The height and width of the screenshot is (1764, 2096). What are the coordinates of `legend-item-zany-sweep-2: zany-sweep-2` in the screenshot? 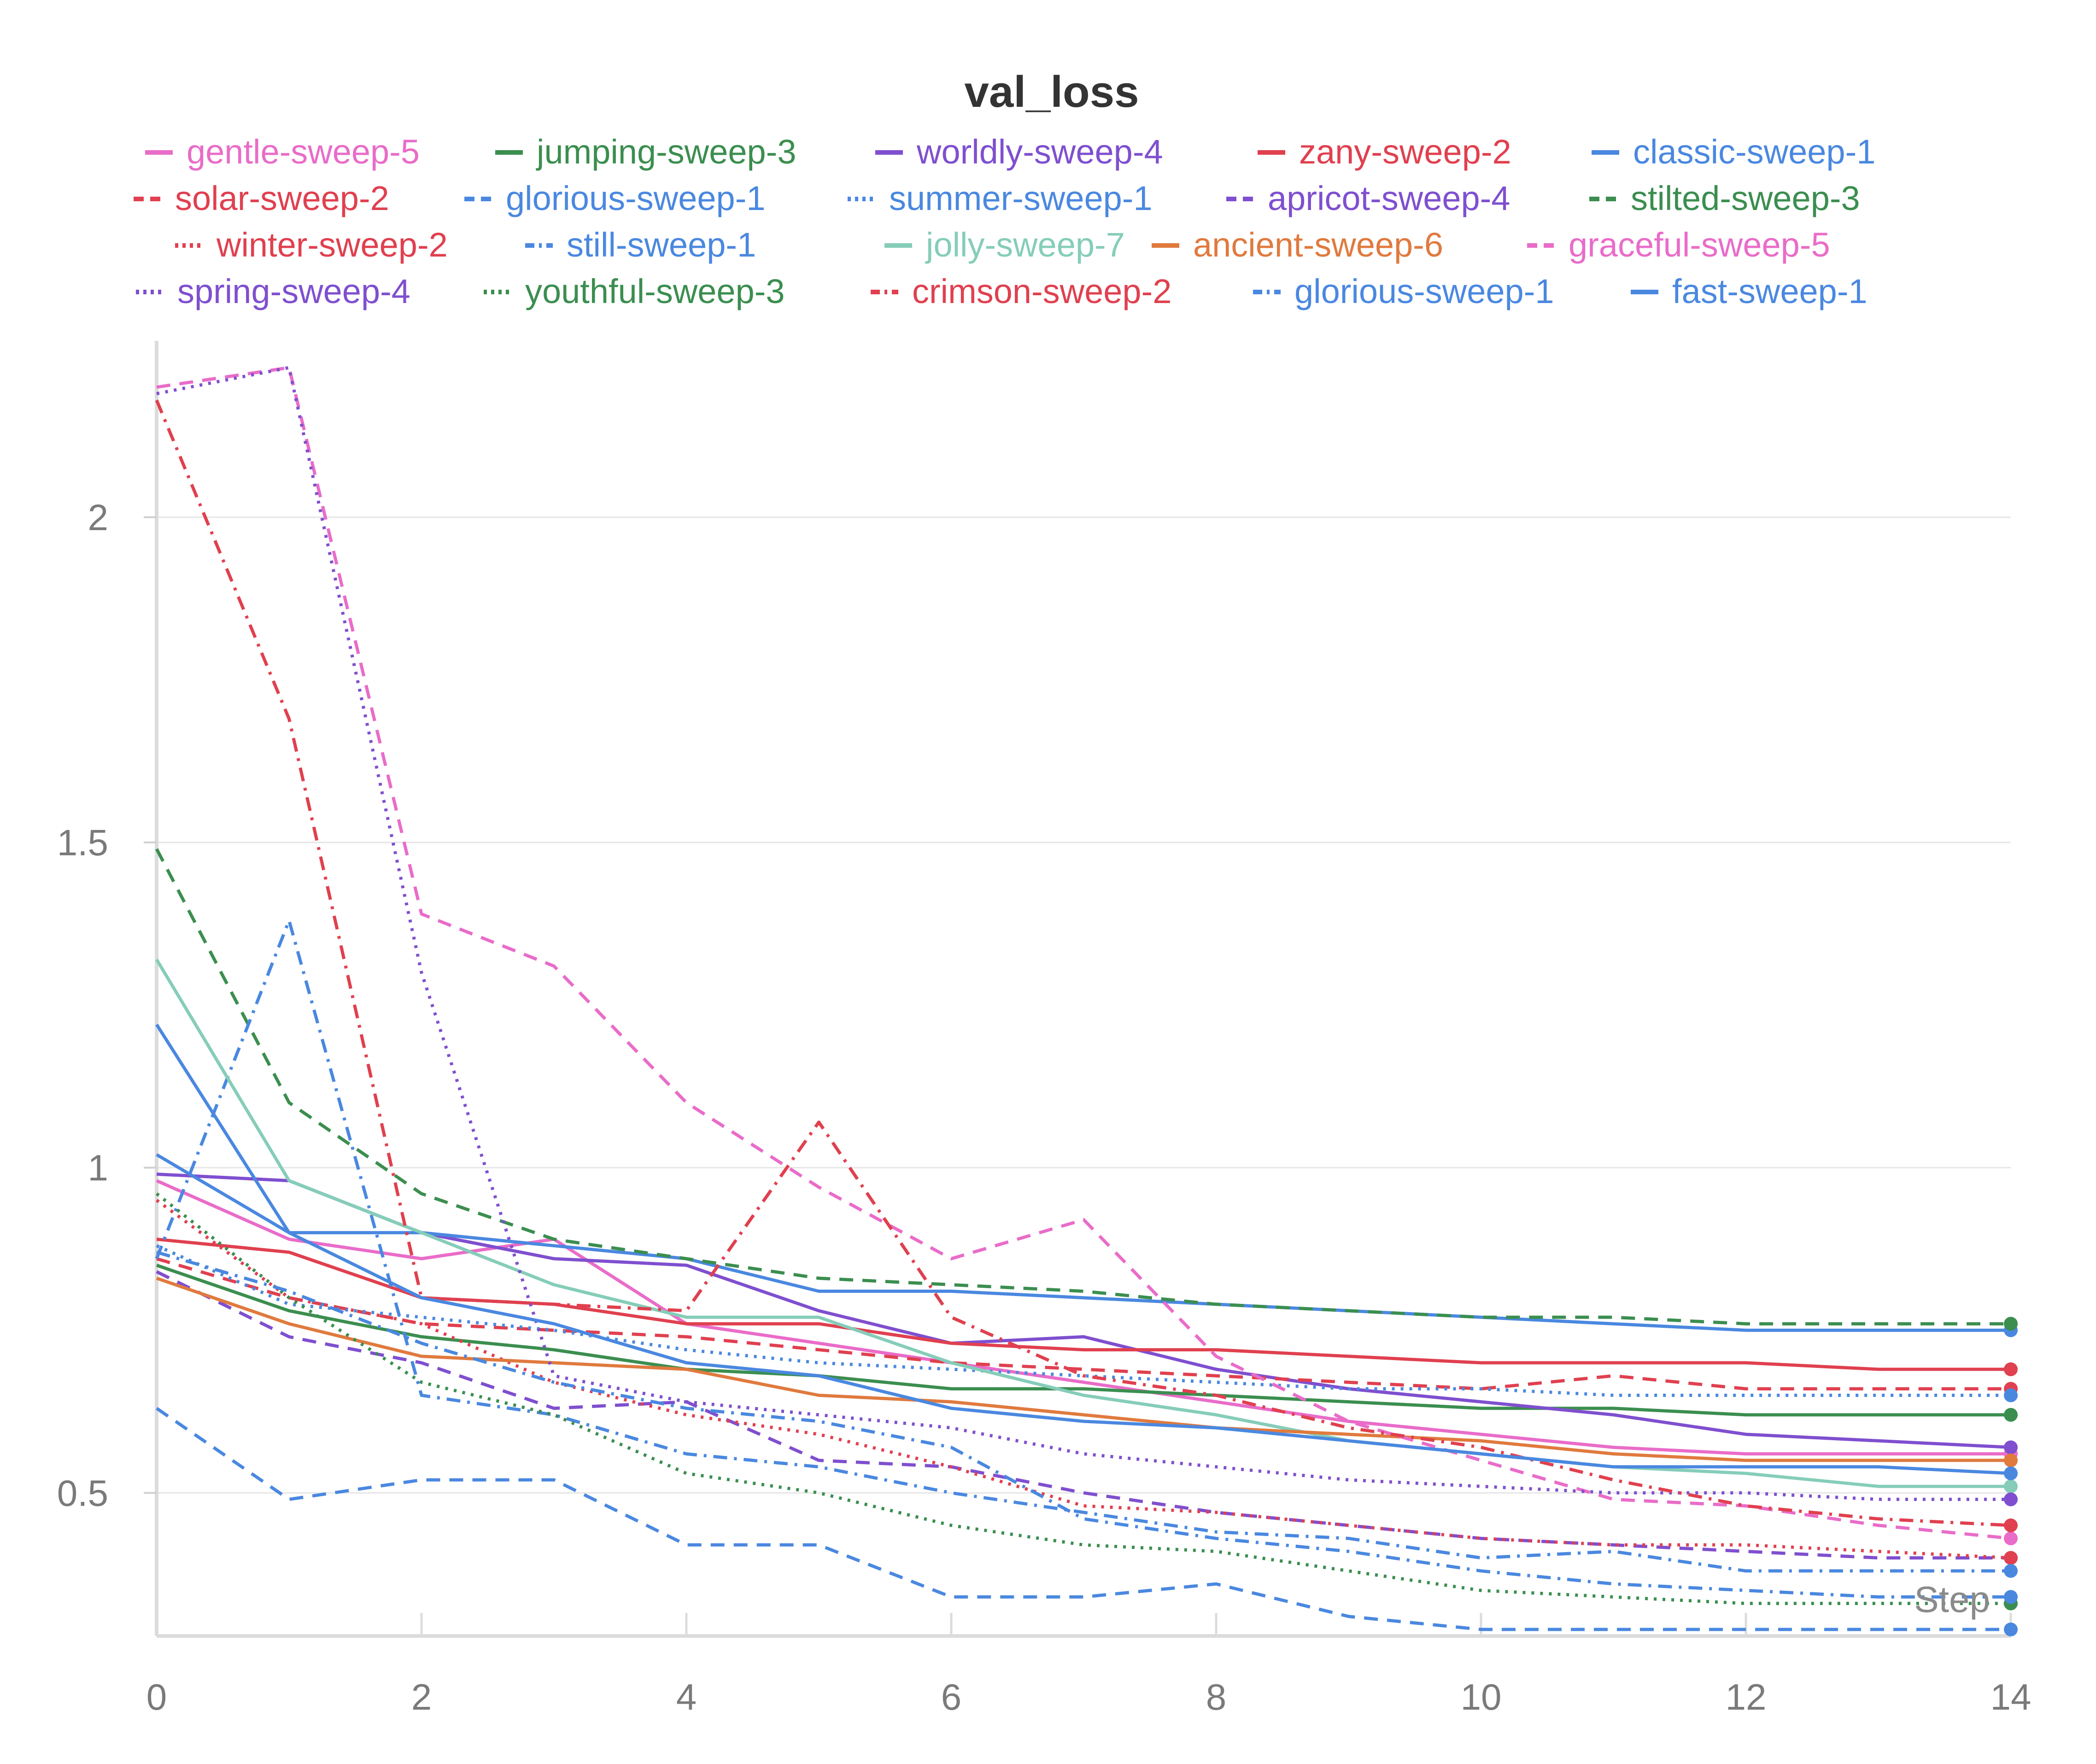 It's located at (1384, 152).